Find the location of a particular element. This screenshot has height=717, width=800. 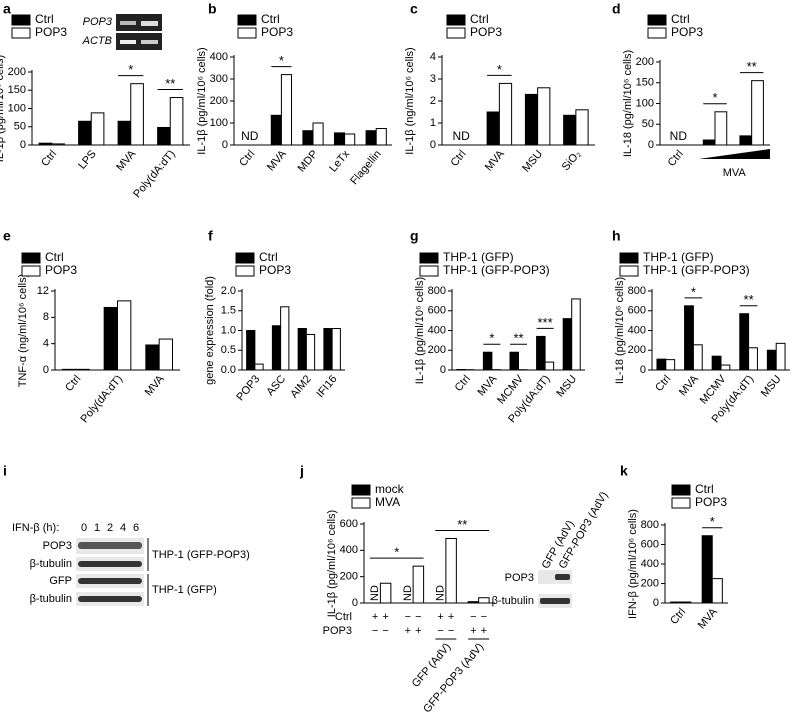

y-tick-label: 150 is located at coordinates (645, 83).